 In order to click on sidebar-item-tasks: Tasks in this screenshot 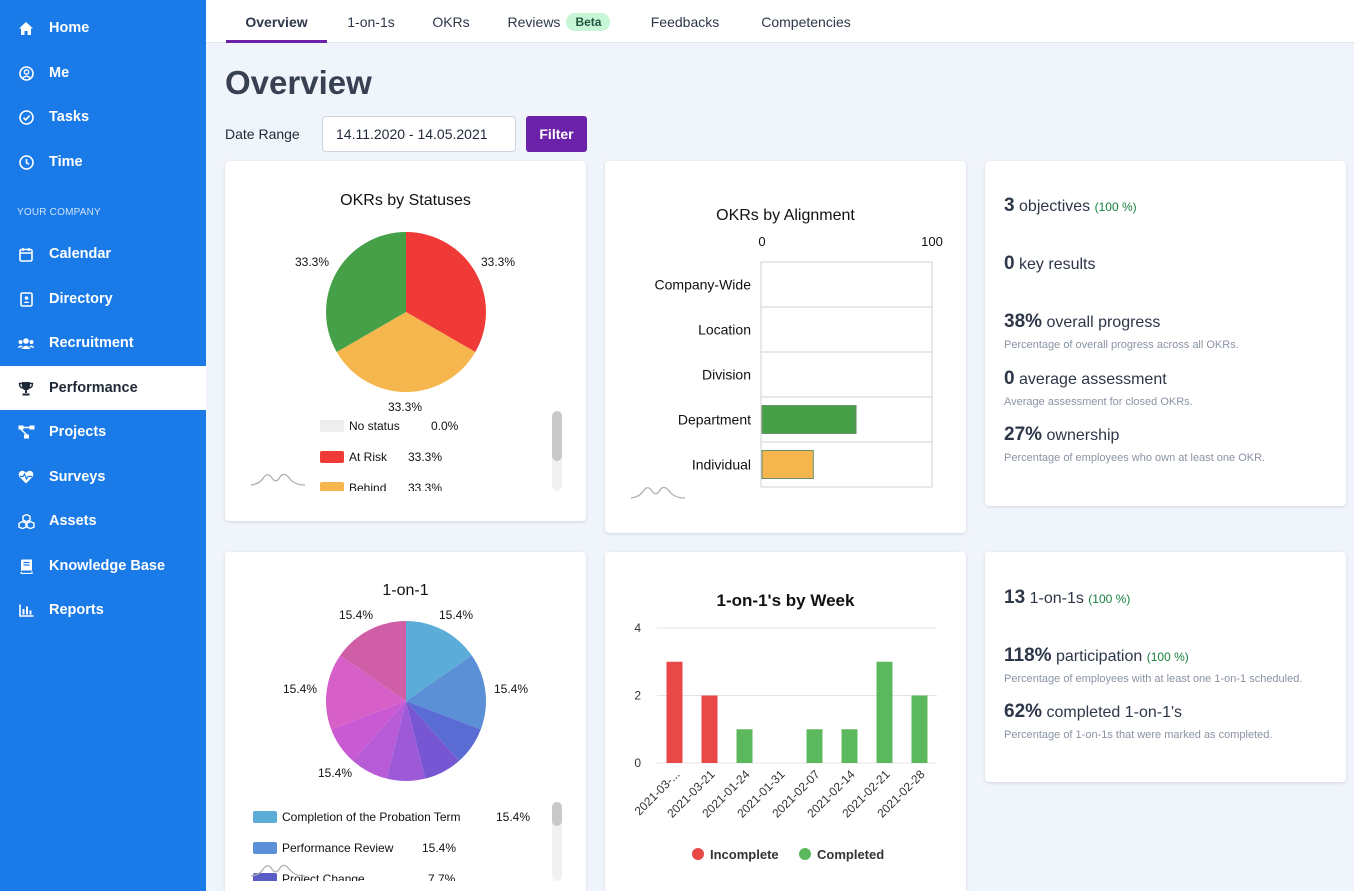, I will do `click(103, 117)`.